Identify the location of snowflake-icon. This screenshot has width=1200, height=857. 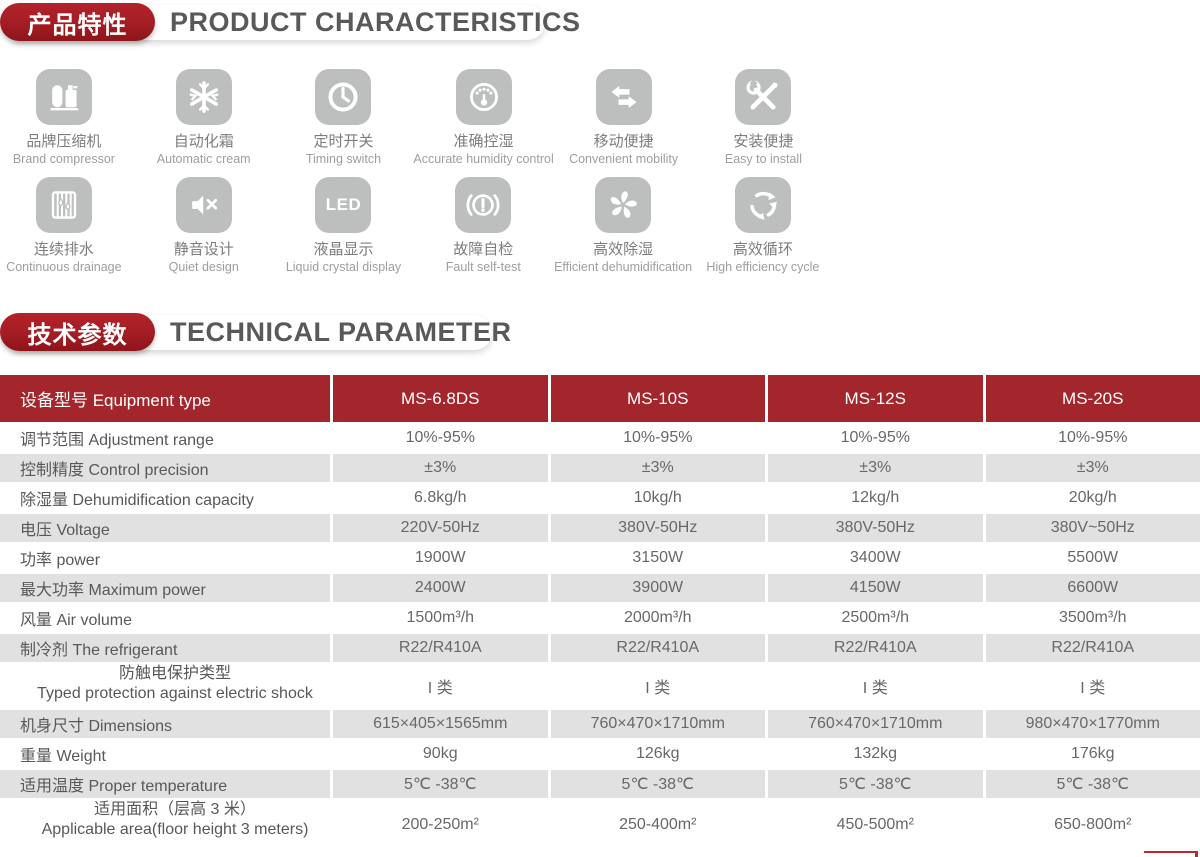
(204, 97).